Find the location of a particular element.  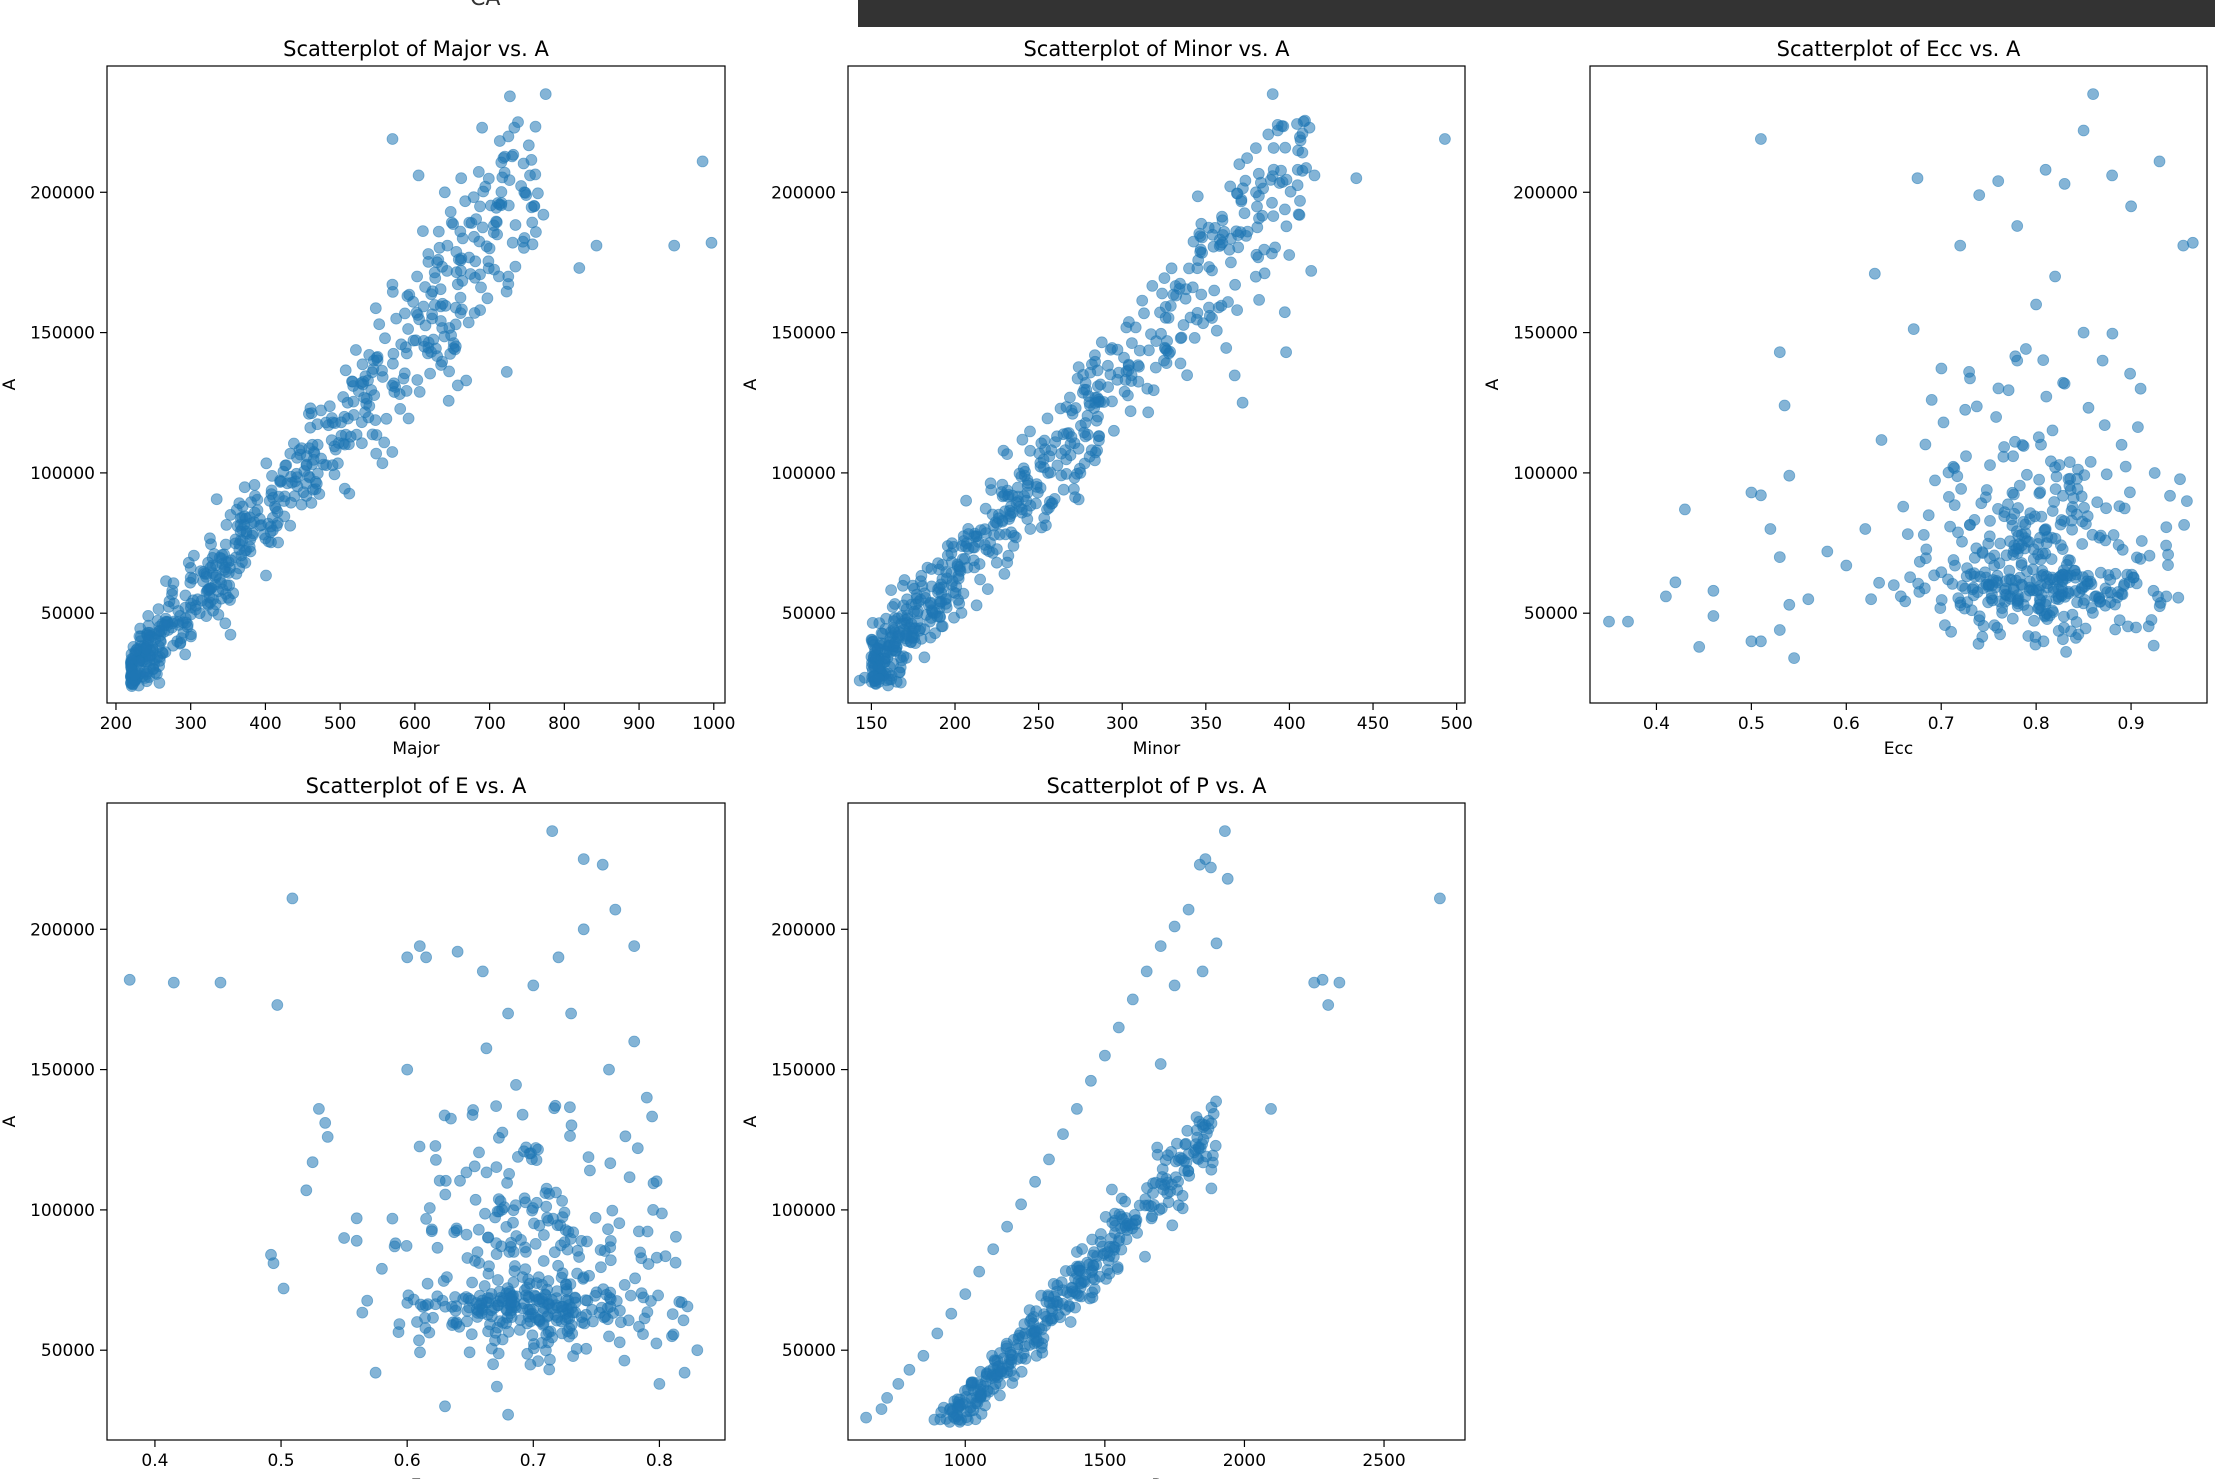

x-tick-label: 400 is located at coordinates (1289, 724).